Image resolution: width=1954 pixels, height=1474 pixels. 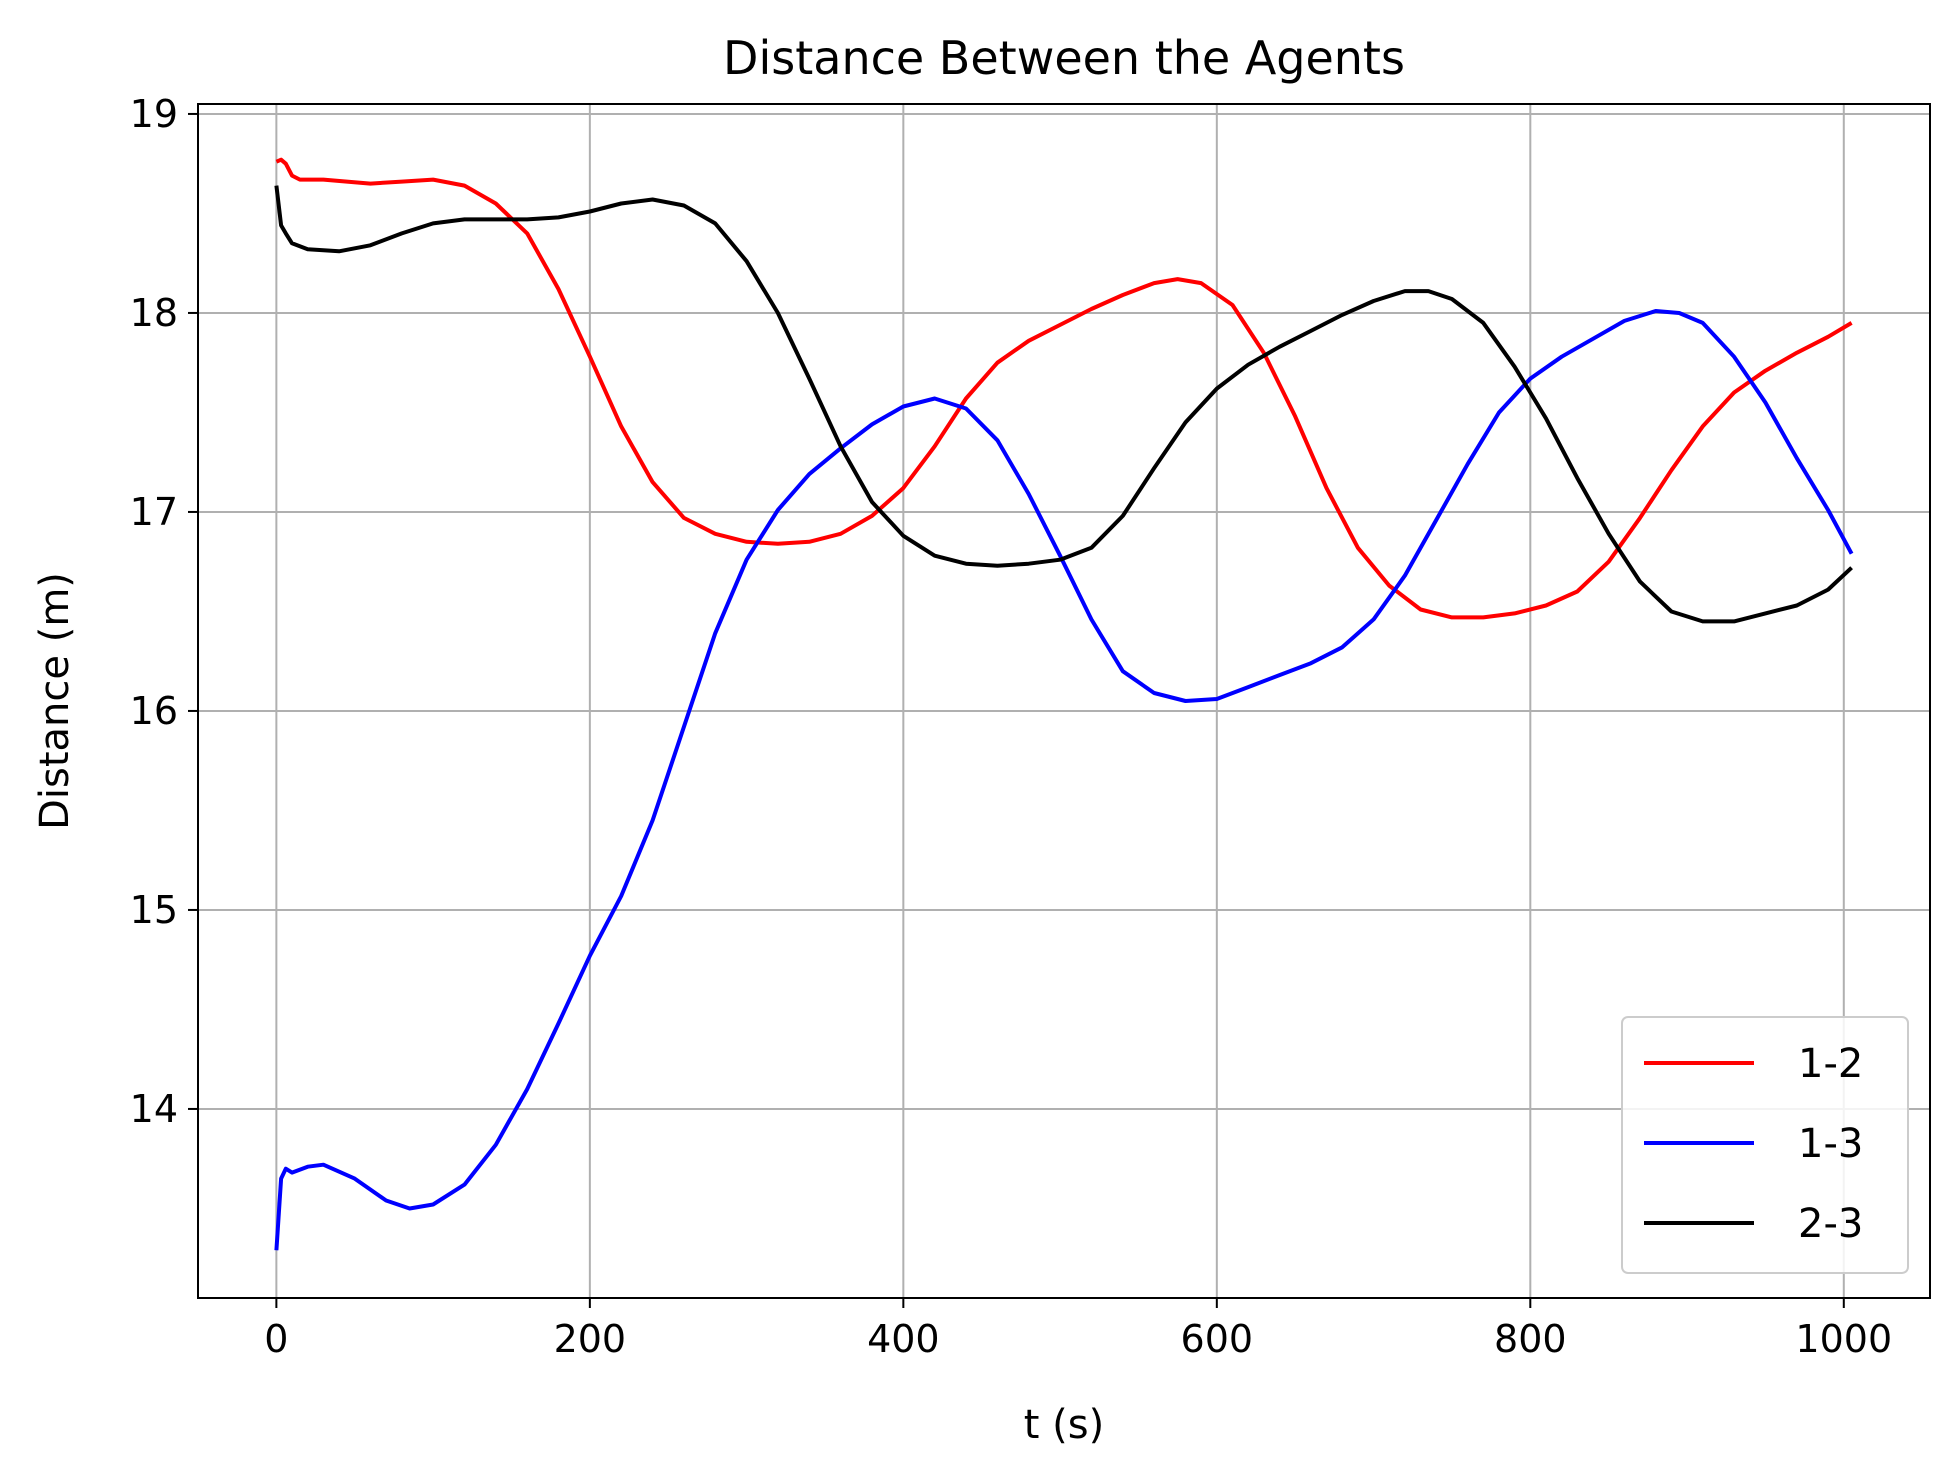 What do you see at coordinates (903, 1339) in the screenshot?
I see `x-tick-label: 400` at bounding box center [903, 1339].